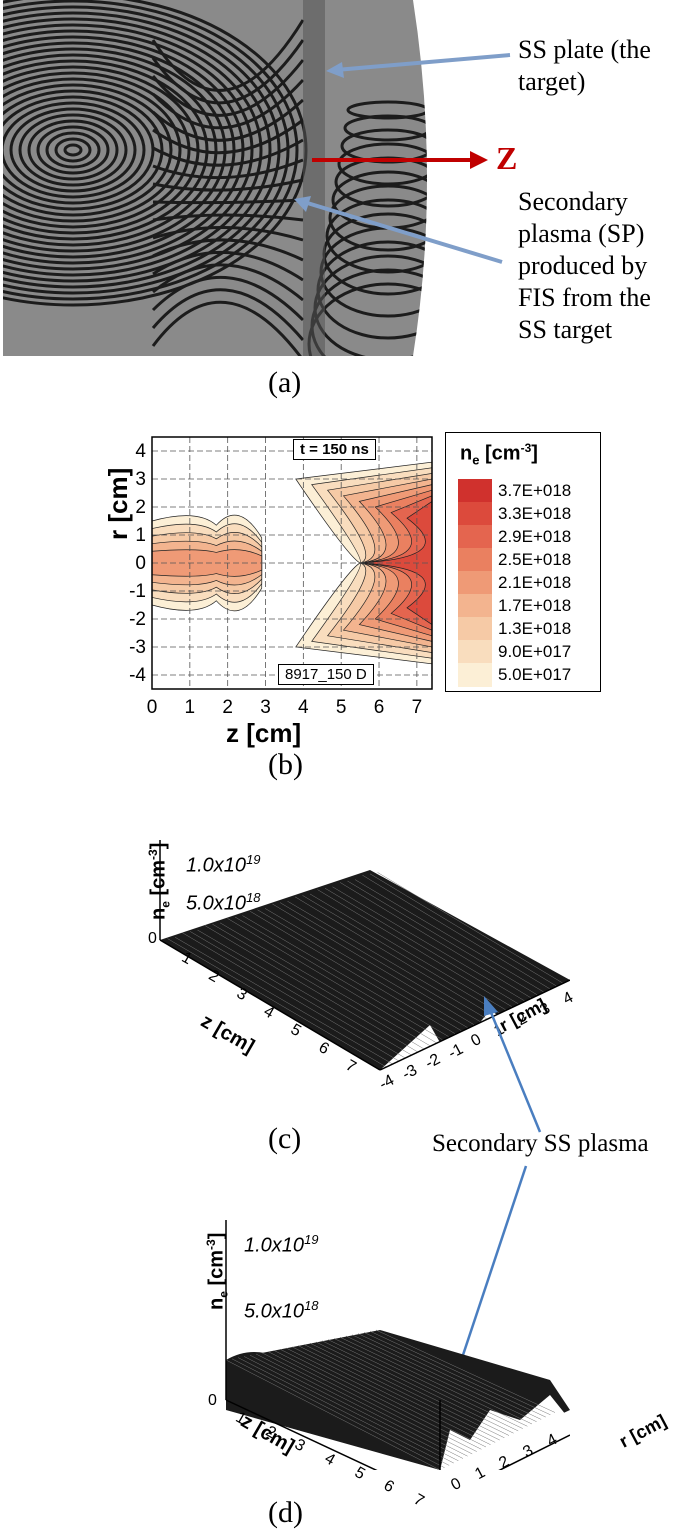 The width and height of the screenshot is (700, 1536). I want to click on legend-swatch, so click(475, 629).